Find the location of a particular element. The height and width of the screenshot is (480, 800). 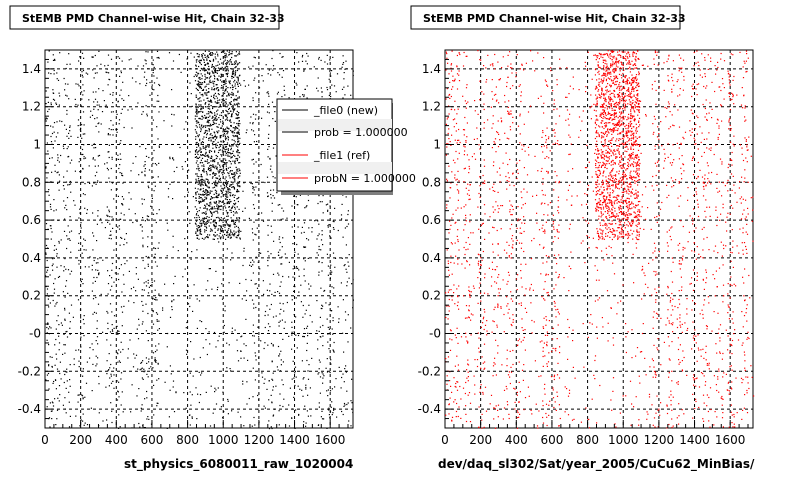

legend-row-bg is located at coordinates (335, 168).